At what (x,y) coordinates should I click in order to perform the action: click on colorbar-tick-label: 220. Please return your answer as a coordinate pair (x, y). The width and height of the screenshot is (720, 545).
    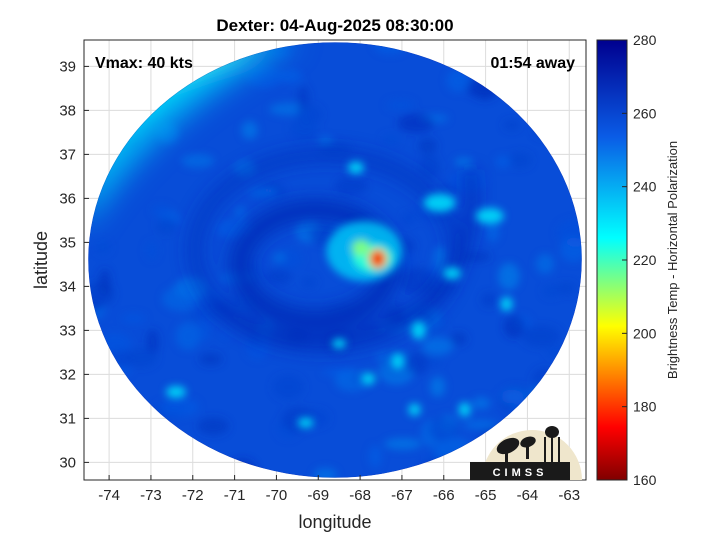
    Looking at the image, I should click on (645, 260).